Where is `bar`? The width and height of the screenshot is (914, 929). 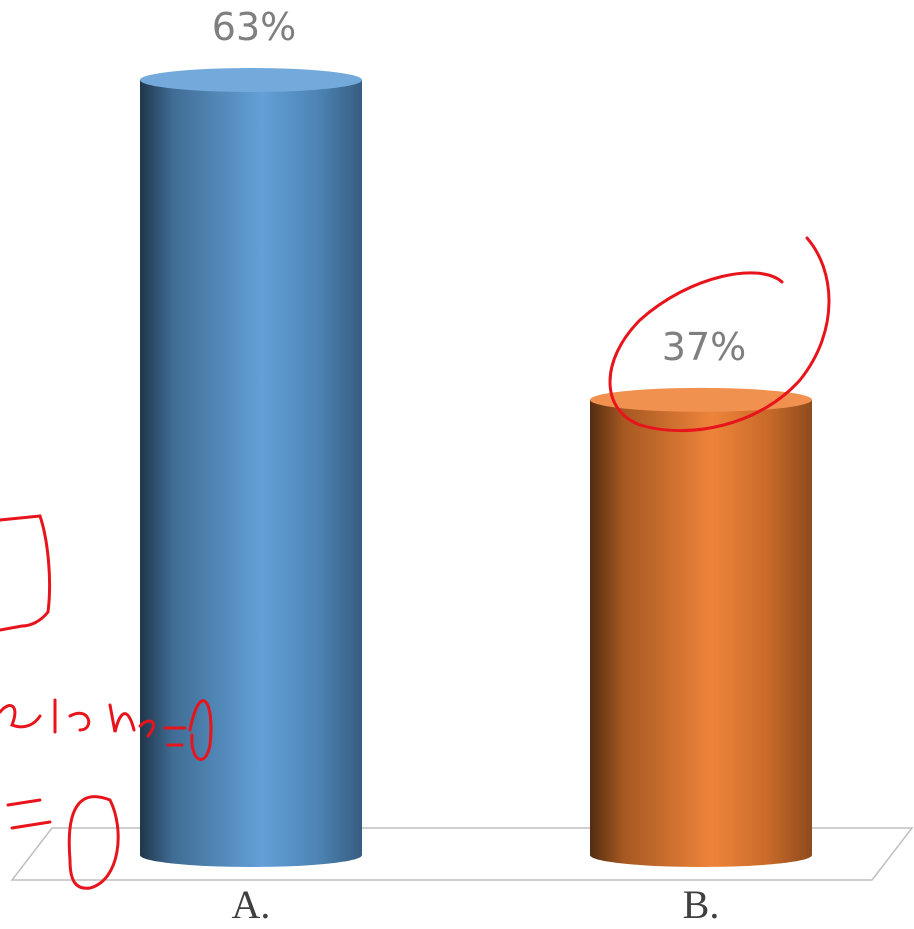 bar is located at coordinates (701, 627).